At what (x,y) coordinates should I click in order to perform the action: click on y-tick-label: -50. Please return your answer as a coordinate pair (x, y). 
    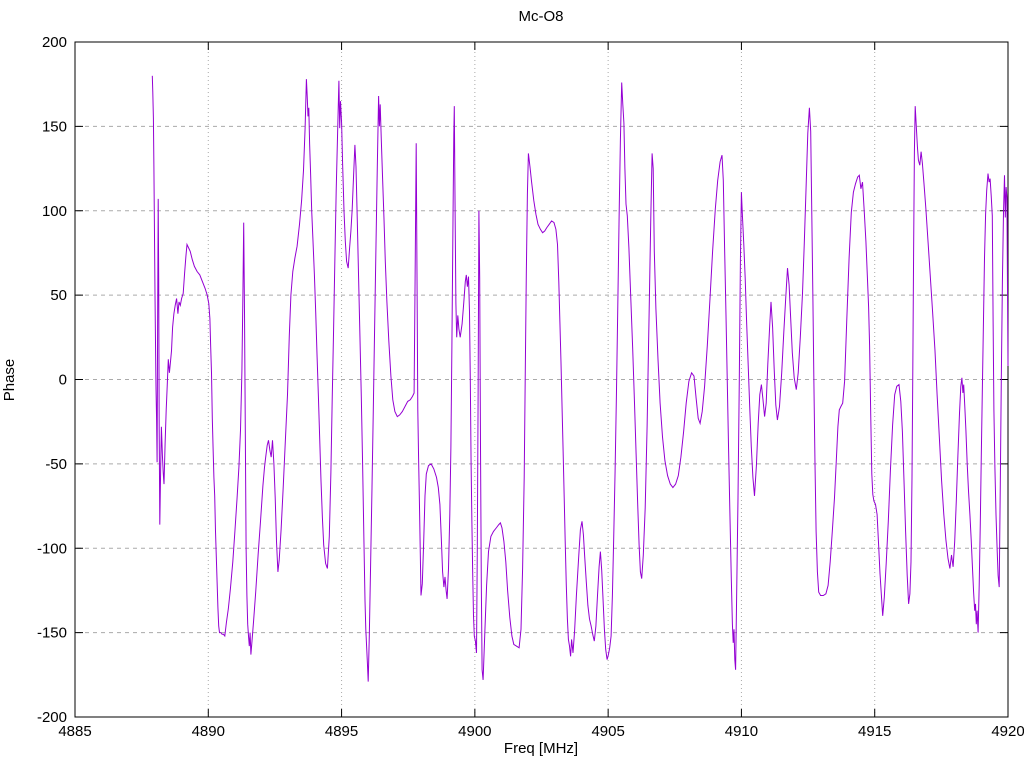
    Looking at the image, I should click on (56, 464).